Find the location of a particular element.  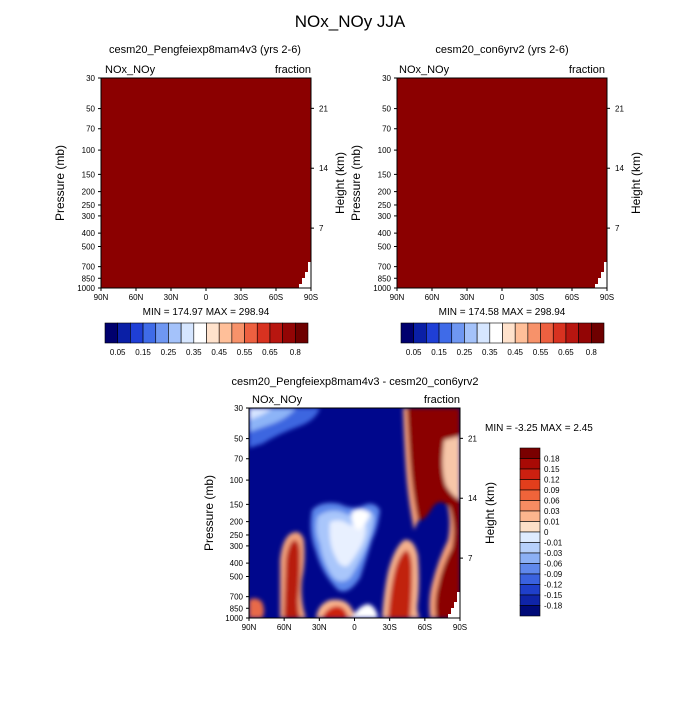

x-tick-label: 90N is located at coordinates (397, 297).